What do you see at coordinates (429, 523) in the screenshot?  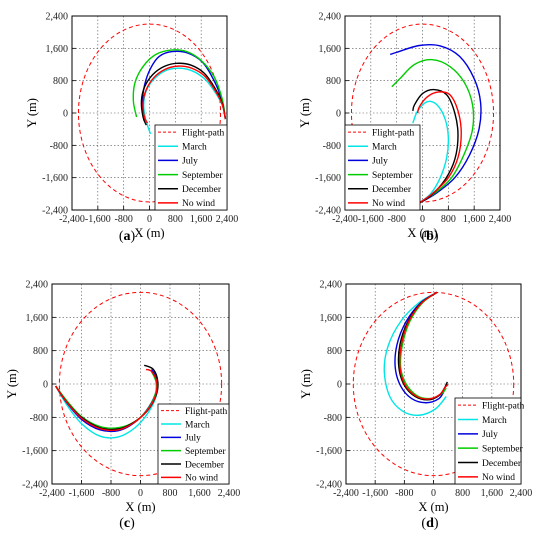 I see `panel-caption: (d)` at bounding box center [429, 523].